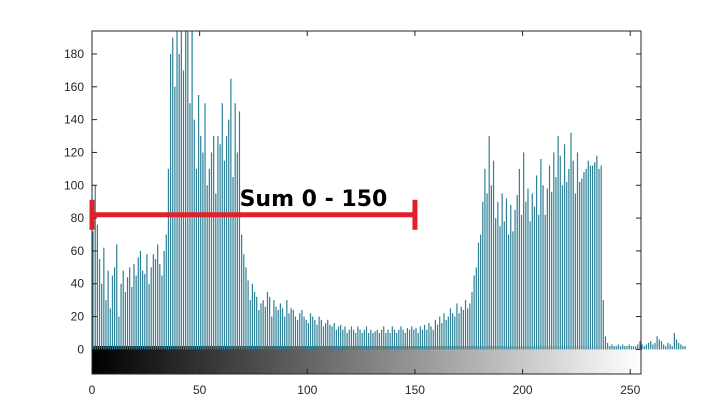 This screenshot has width=711, height=420. I want to click on annotation-layer: Sum 0 - 150, so click(253, 208).